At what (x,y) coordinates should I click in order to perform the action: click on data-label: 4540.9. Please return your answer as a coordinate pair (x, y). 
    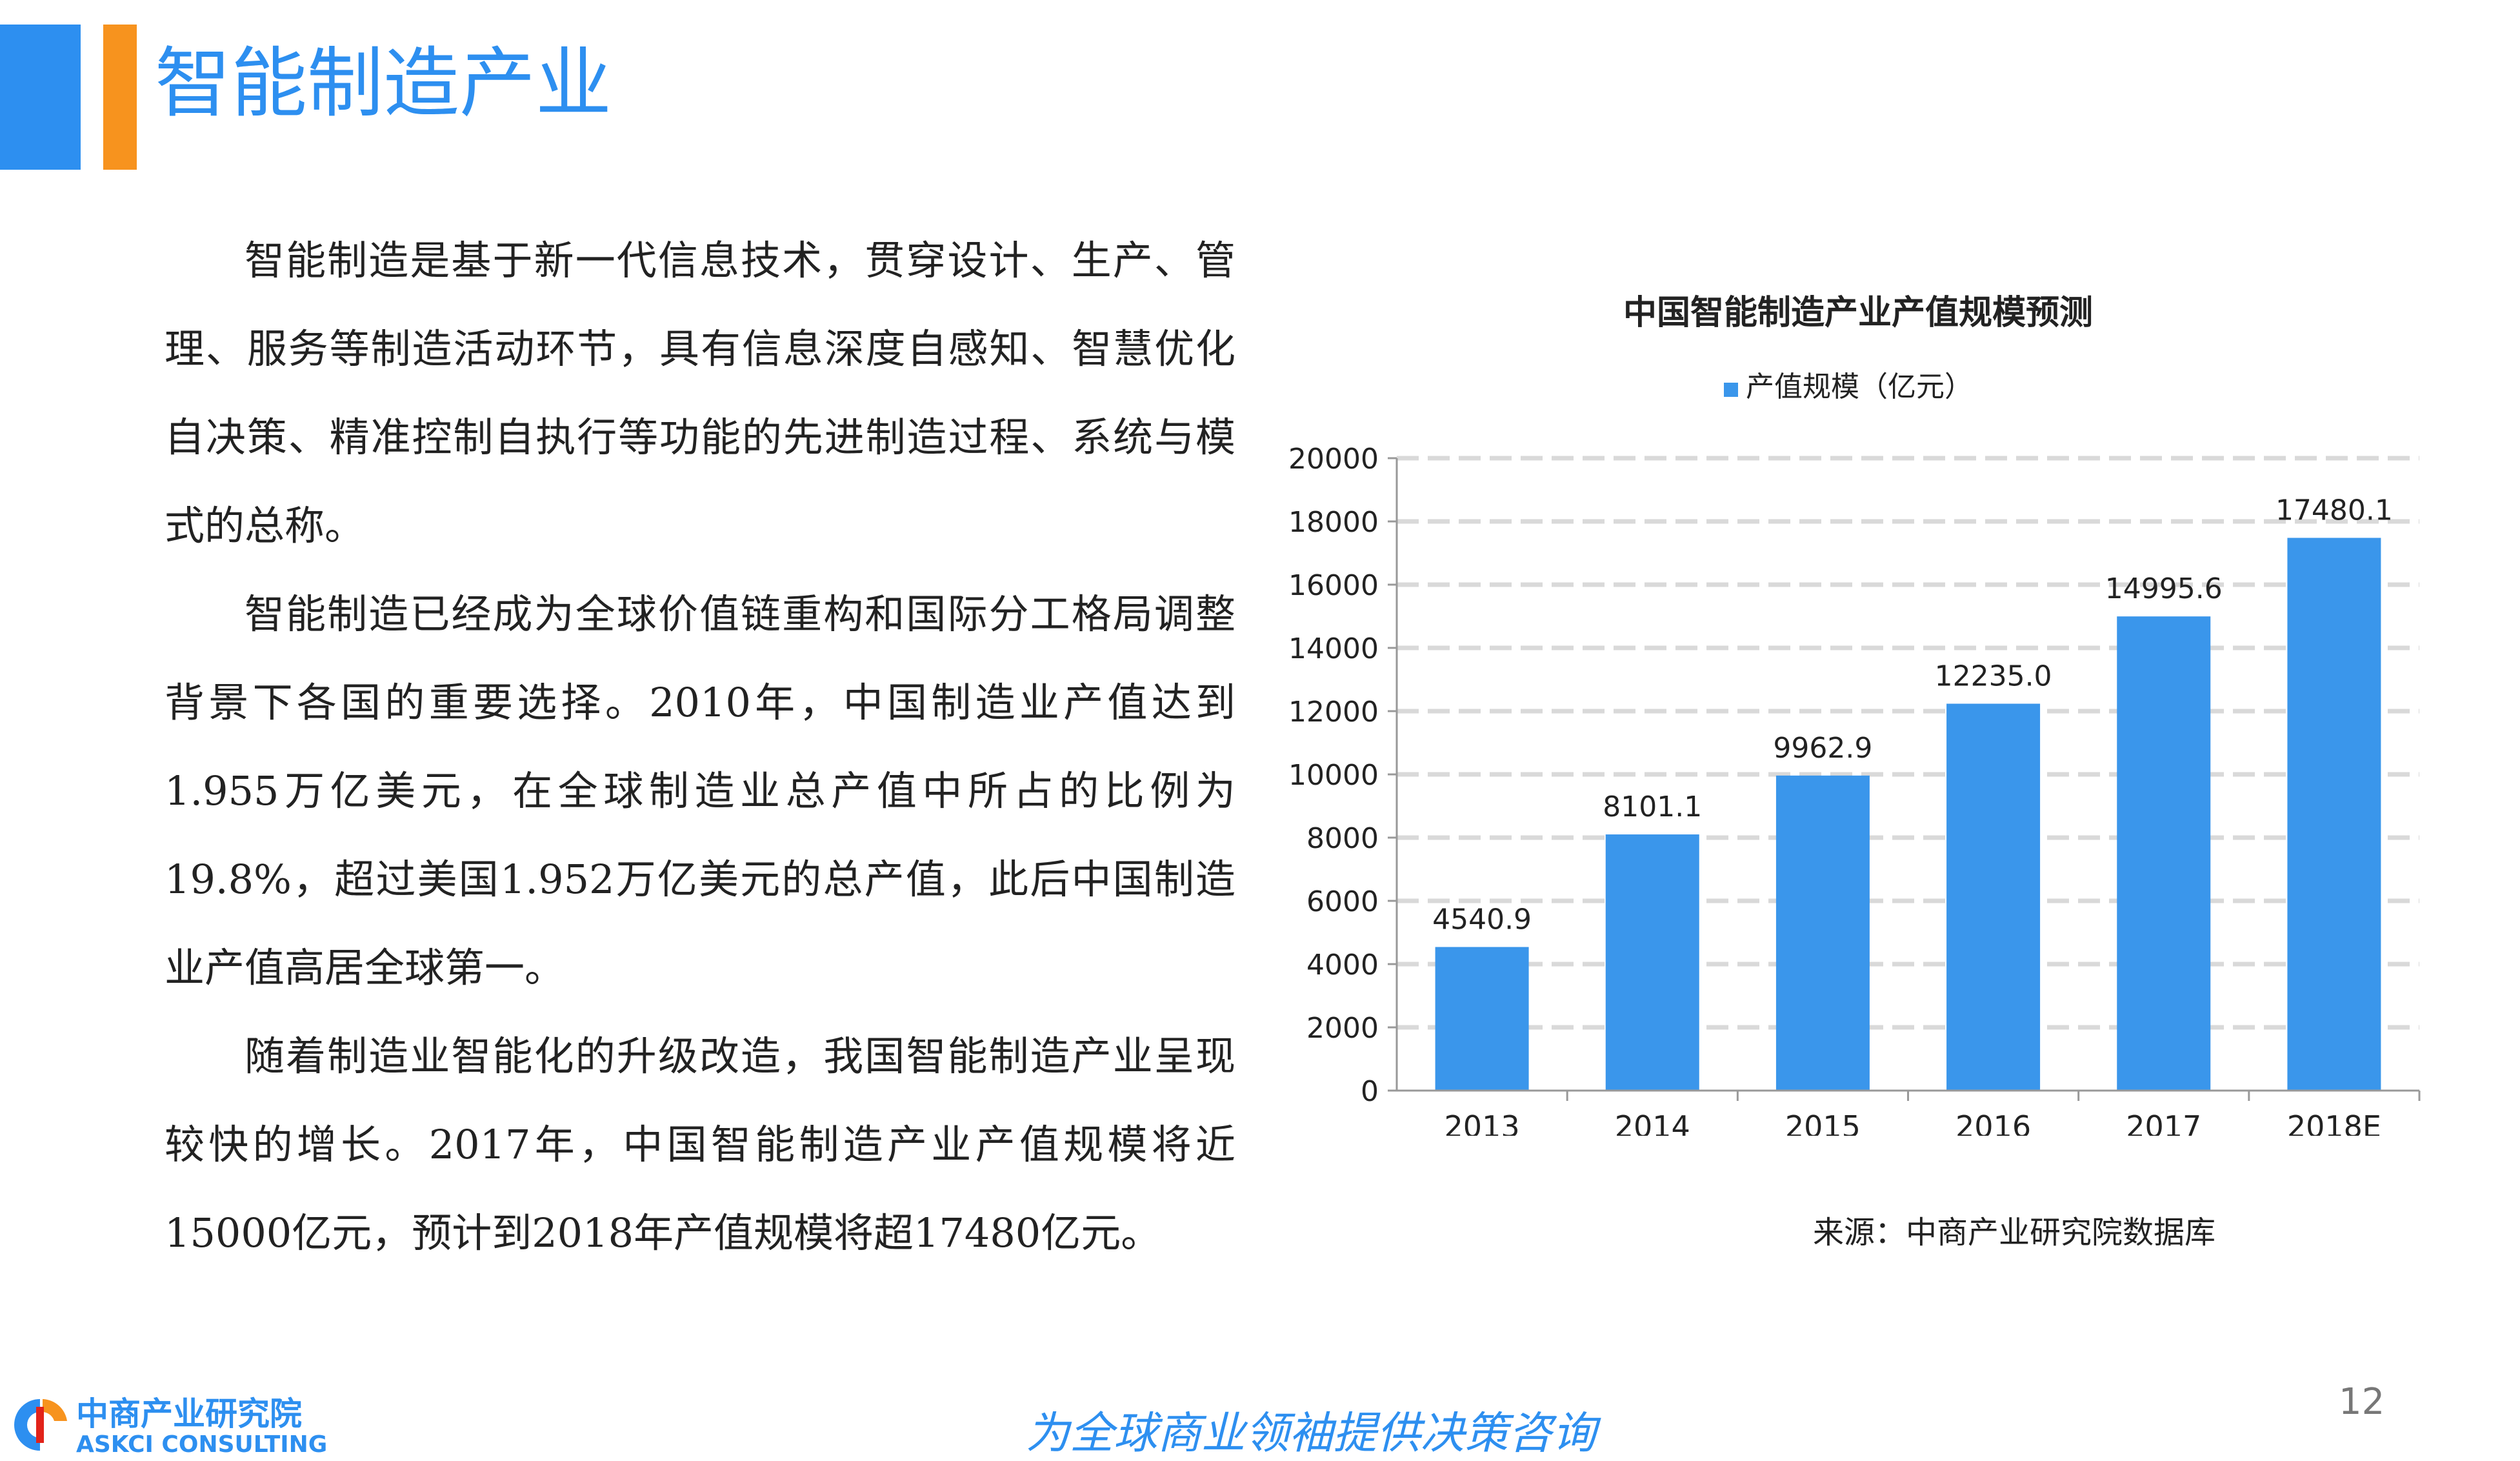
    Looking at the image, I should click on (1482, 919).